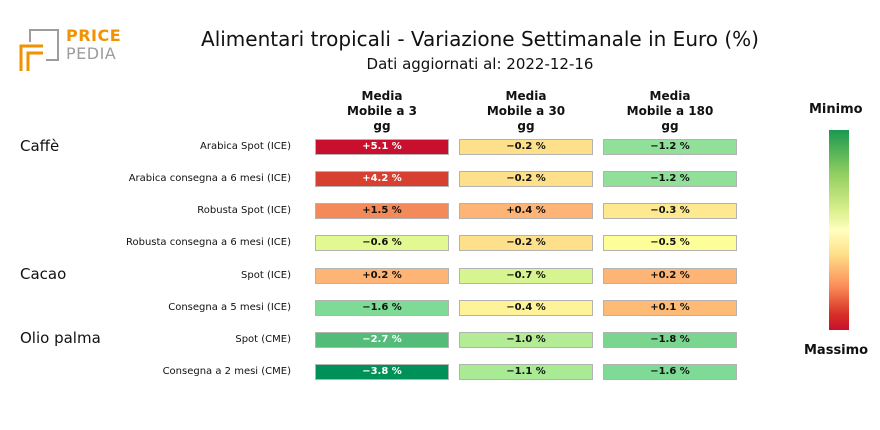 The height and width of the screenshot is (430, 880). Describe the element at coordinates (382, 179) in the screenshot. I see `heatmap-cell: +4.2 %` at that location.